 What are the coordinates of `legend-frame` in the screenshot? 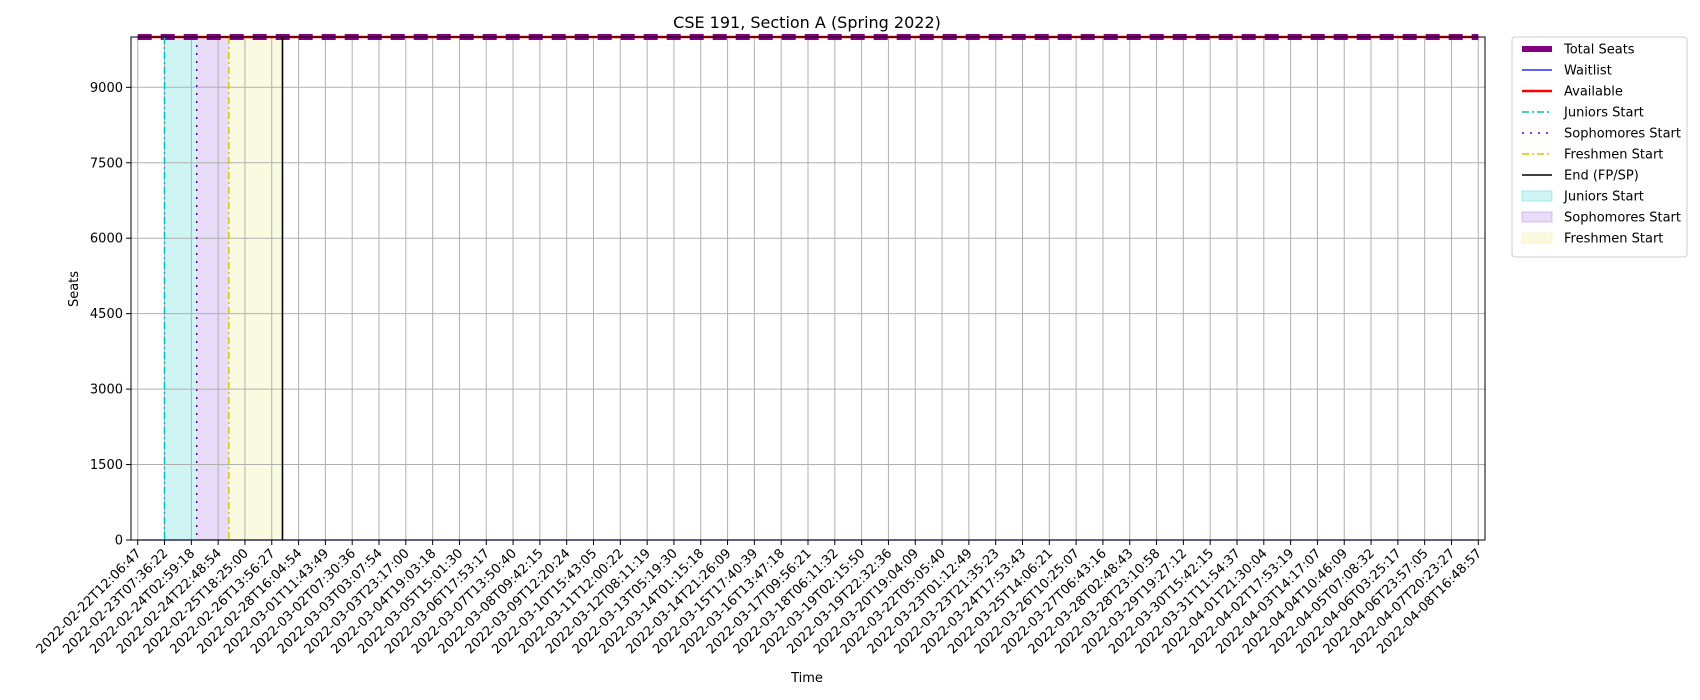 It's located at (1599, 147).